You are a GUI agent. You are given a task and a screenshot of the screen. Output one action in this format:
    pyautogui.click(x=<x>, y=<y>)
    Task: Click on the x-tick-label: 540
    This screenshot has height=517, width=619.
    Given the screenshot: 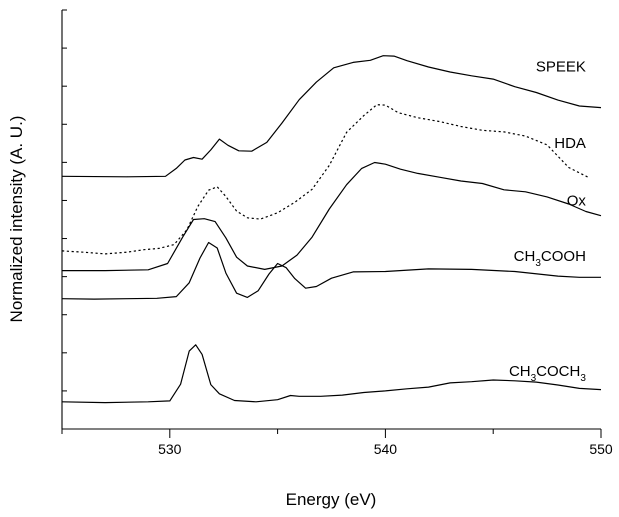 What is the action you would take?
    pyautogui.click(x=386, y=449)
    